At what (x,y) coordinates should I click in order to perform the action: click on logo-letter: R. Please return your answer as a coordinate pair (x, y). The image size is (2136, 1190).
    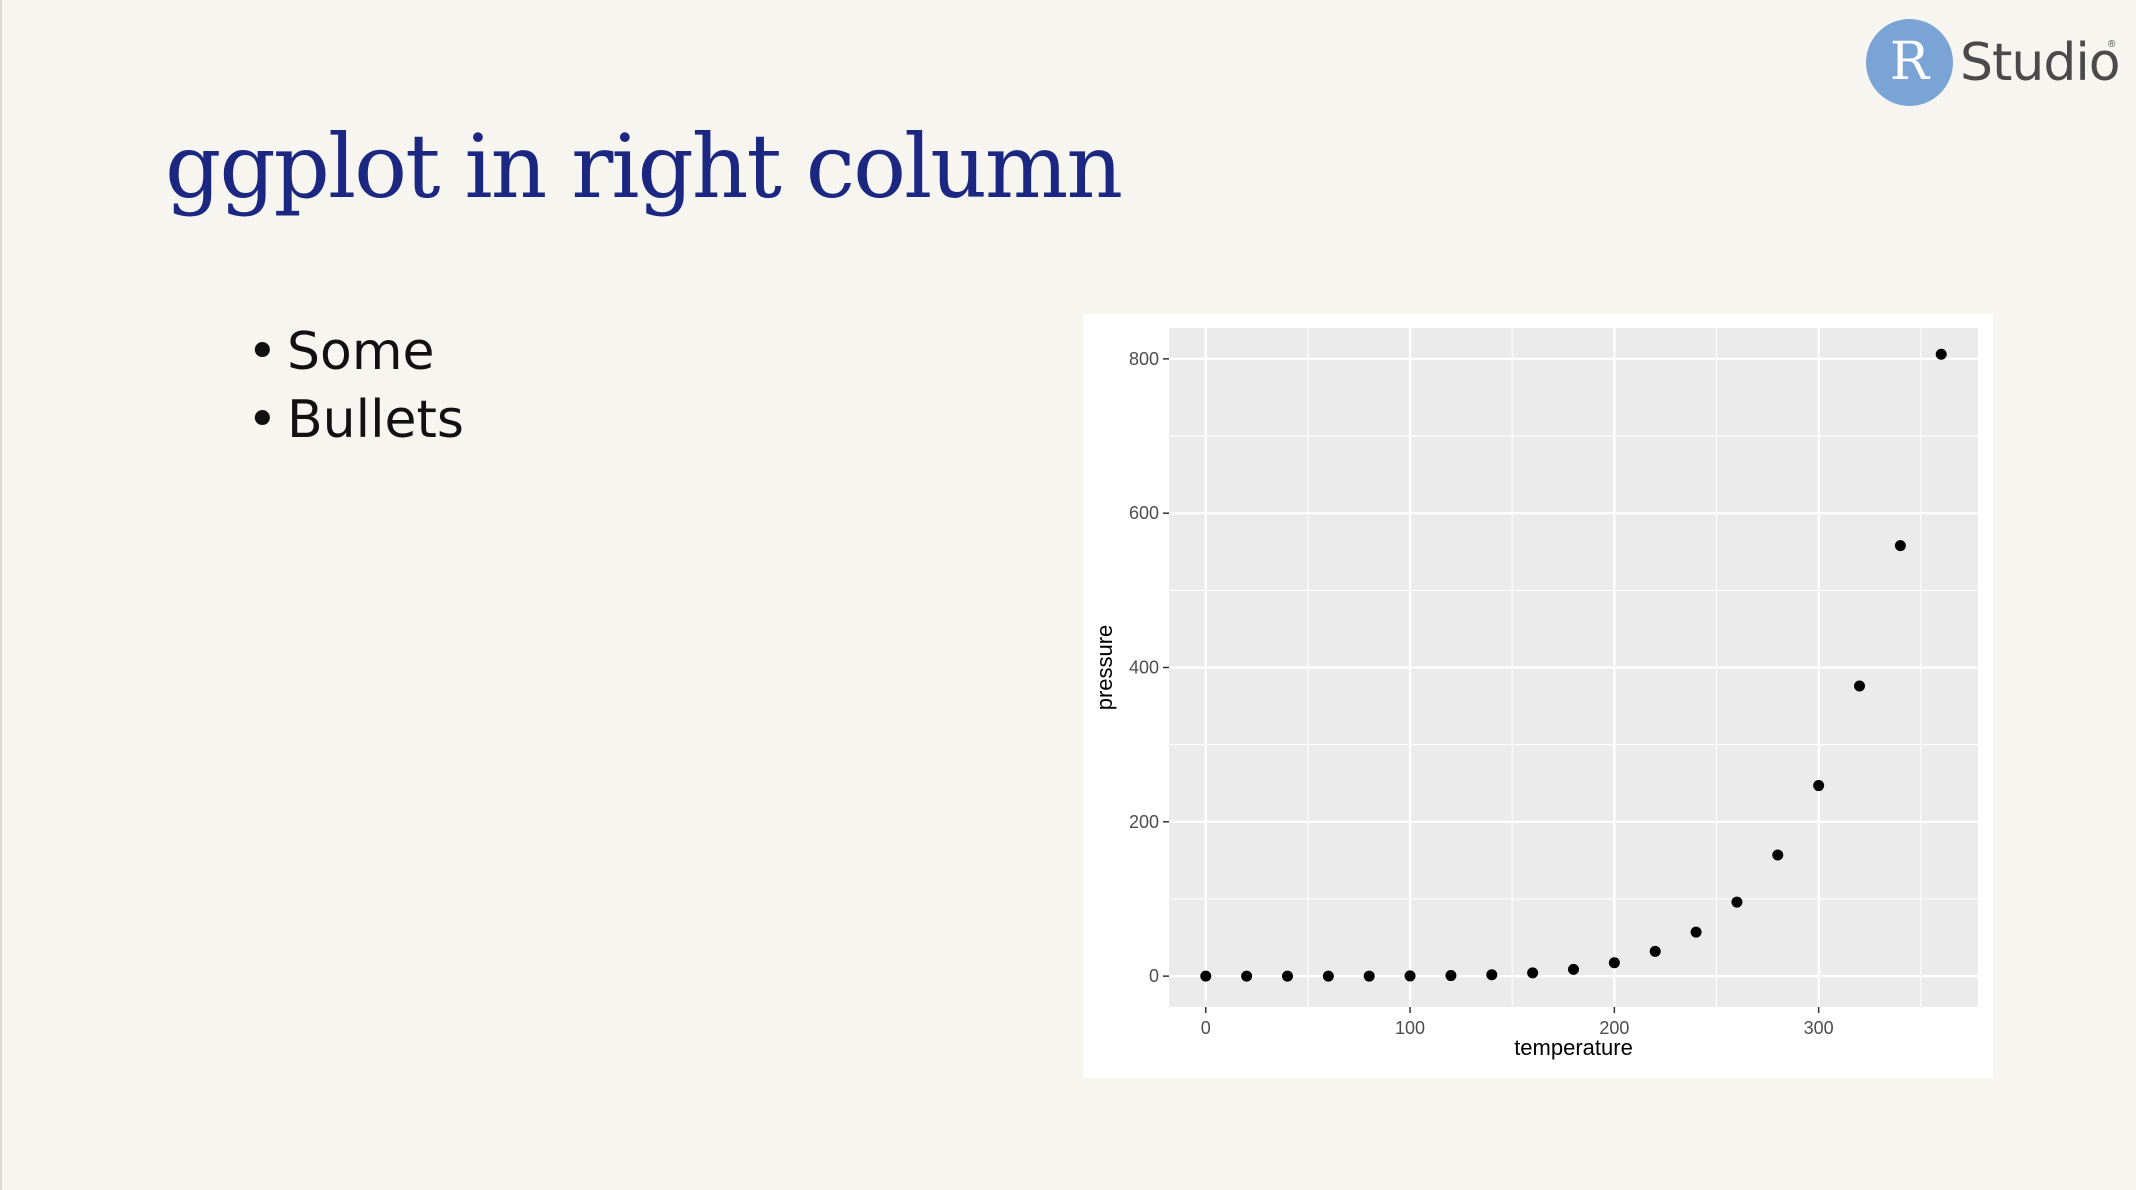
    Looking at the image, I should click on (1909, 62).